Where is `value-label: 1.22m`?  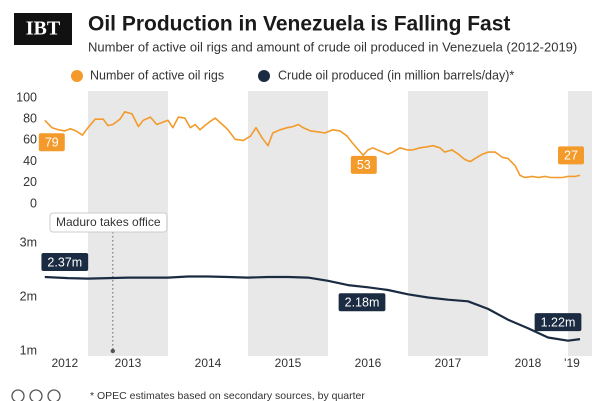 value-label: 1.22m is located at coordinates (558, 322).